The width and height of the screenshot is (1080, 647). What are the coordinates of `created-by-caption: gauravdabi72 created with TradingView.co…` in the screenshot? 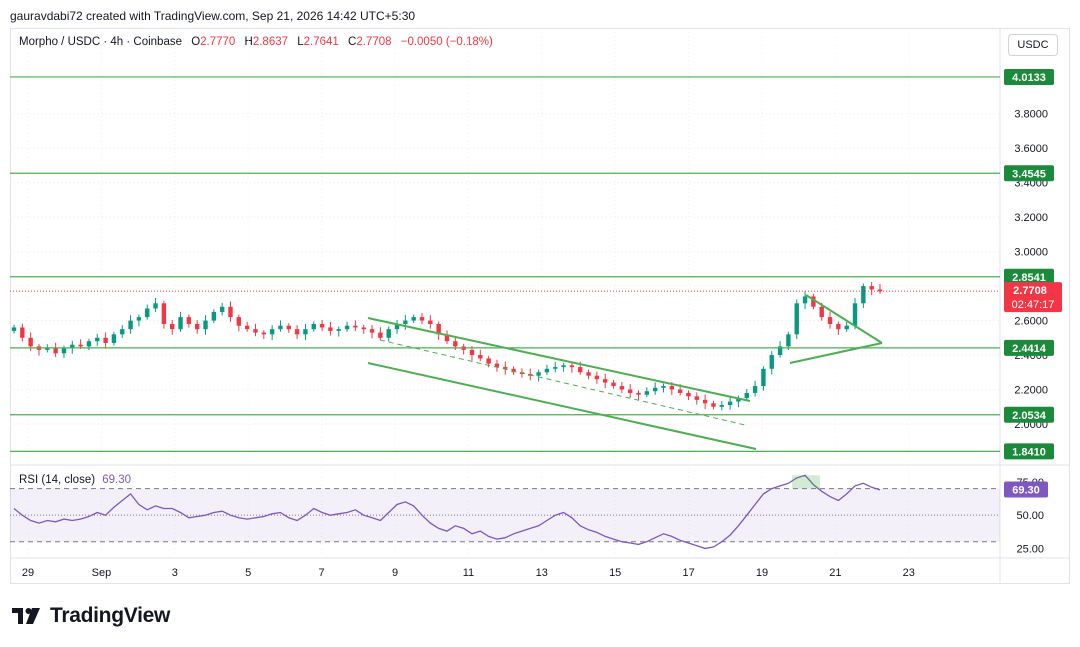 It's located at (213, 16).